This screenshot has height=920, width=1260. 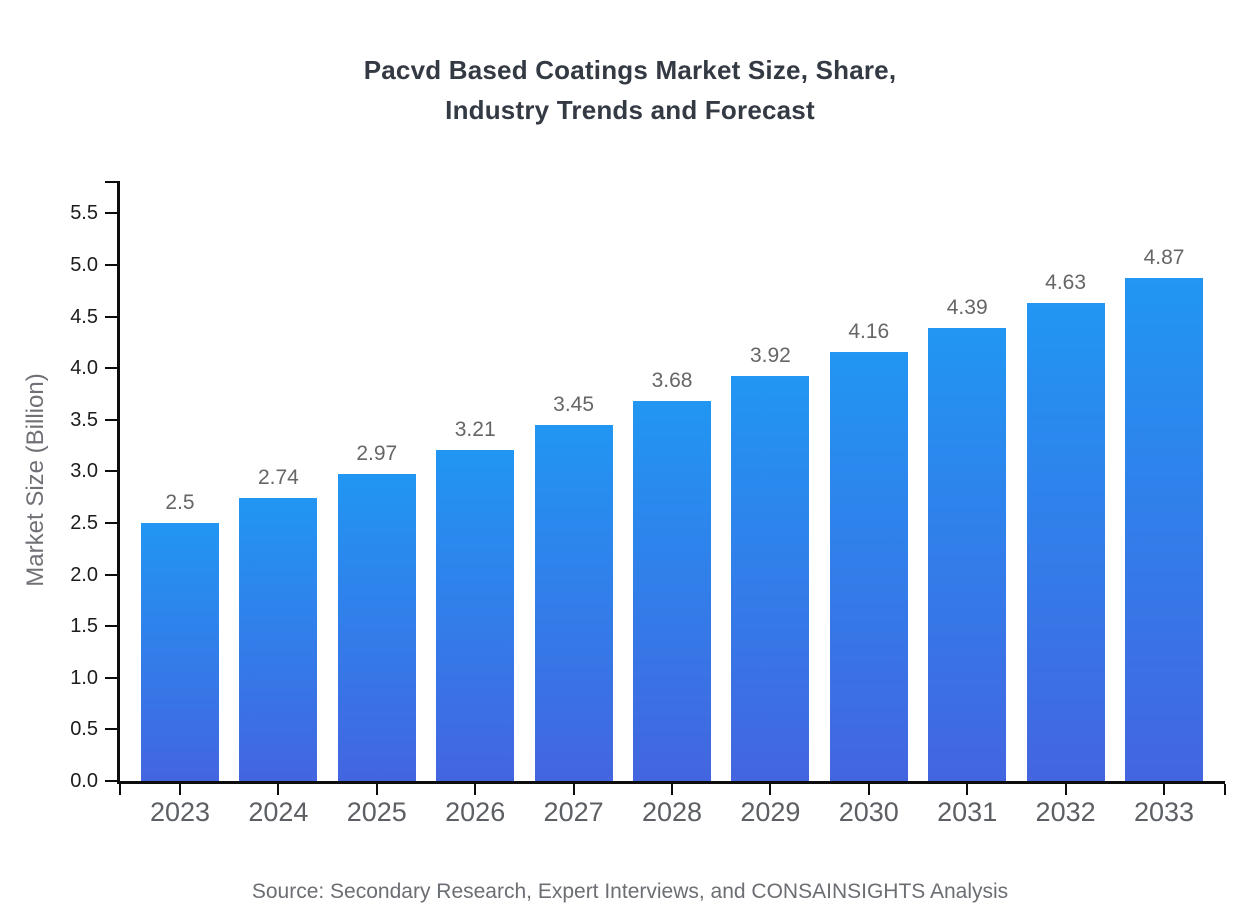 What do you see at coordinates (180, 652) in the screenshot?
I see `bar-2023` at bounding box center [180, 652].